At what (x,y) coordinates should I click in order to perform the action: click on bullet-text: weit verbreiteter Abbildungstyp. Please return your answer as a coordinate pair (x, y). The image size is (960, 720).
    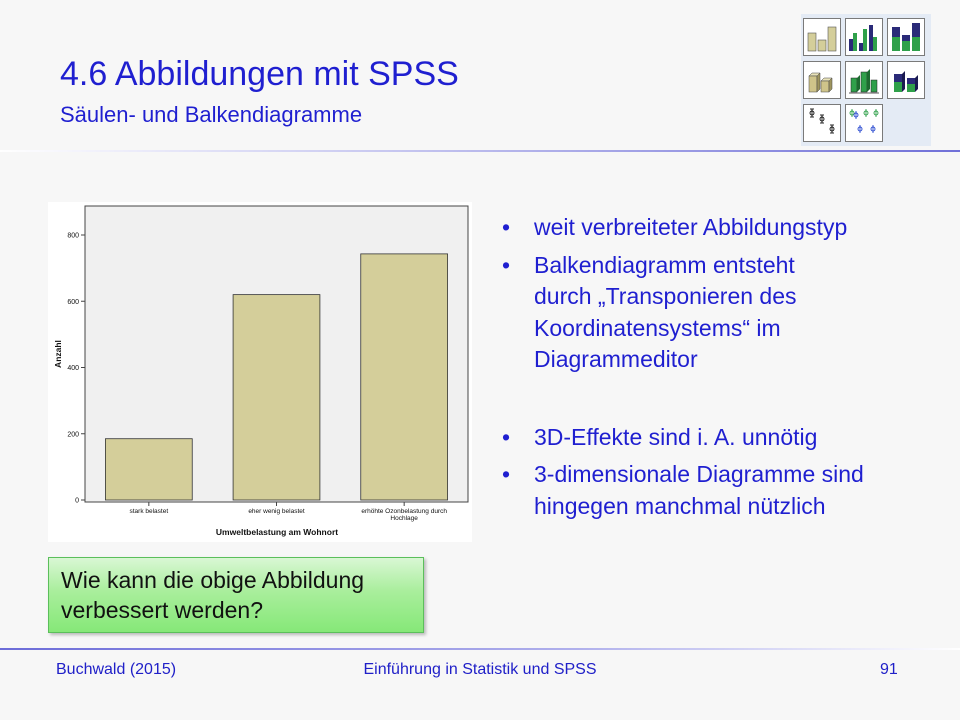
    Looking at the image, I should click on (691, 227).